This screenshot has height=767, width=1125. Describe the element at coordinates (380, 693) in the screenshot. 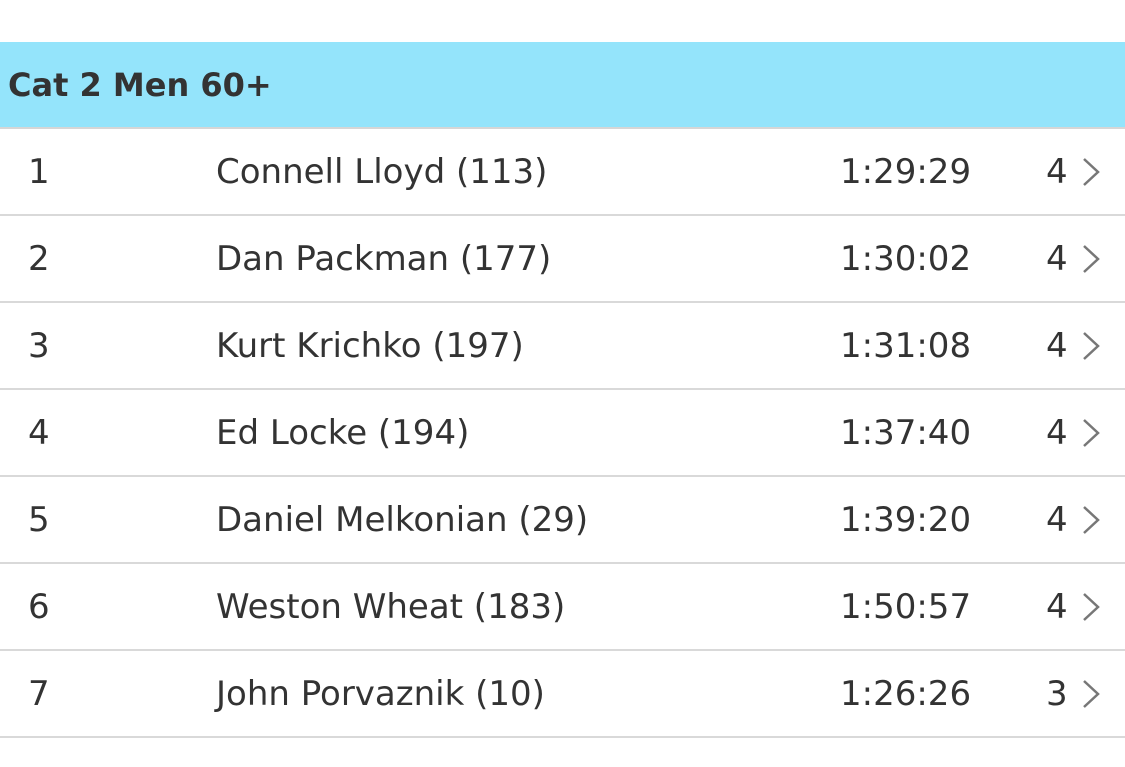

I see `rider-name: John Porvaznik (10)` at that location.